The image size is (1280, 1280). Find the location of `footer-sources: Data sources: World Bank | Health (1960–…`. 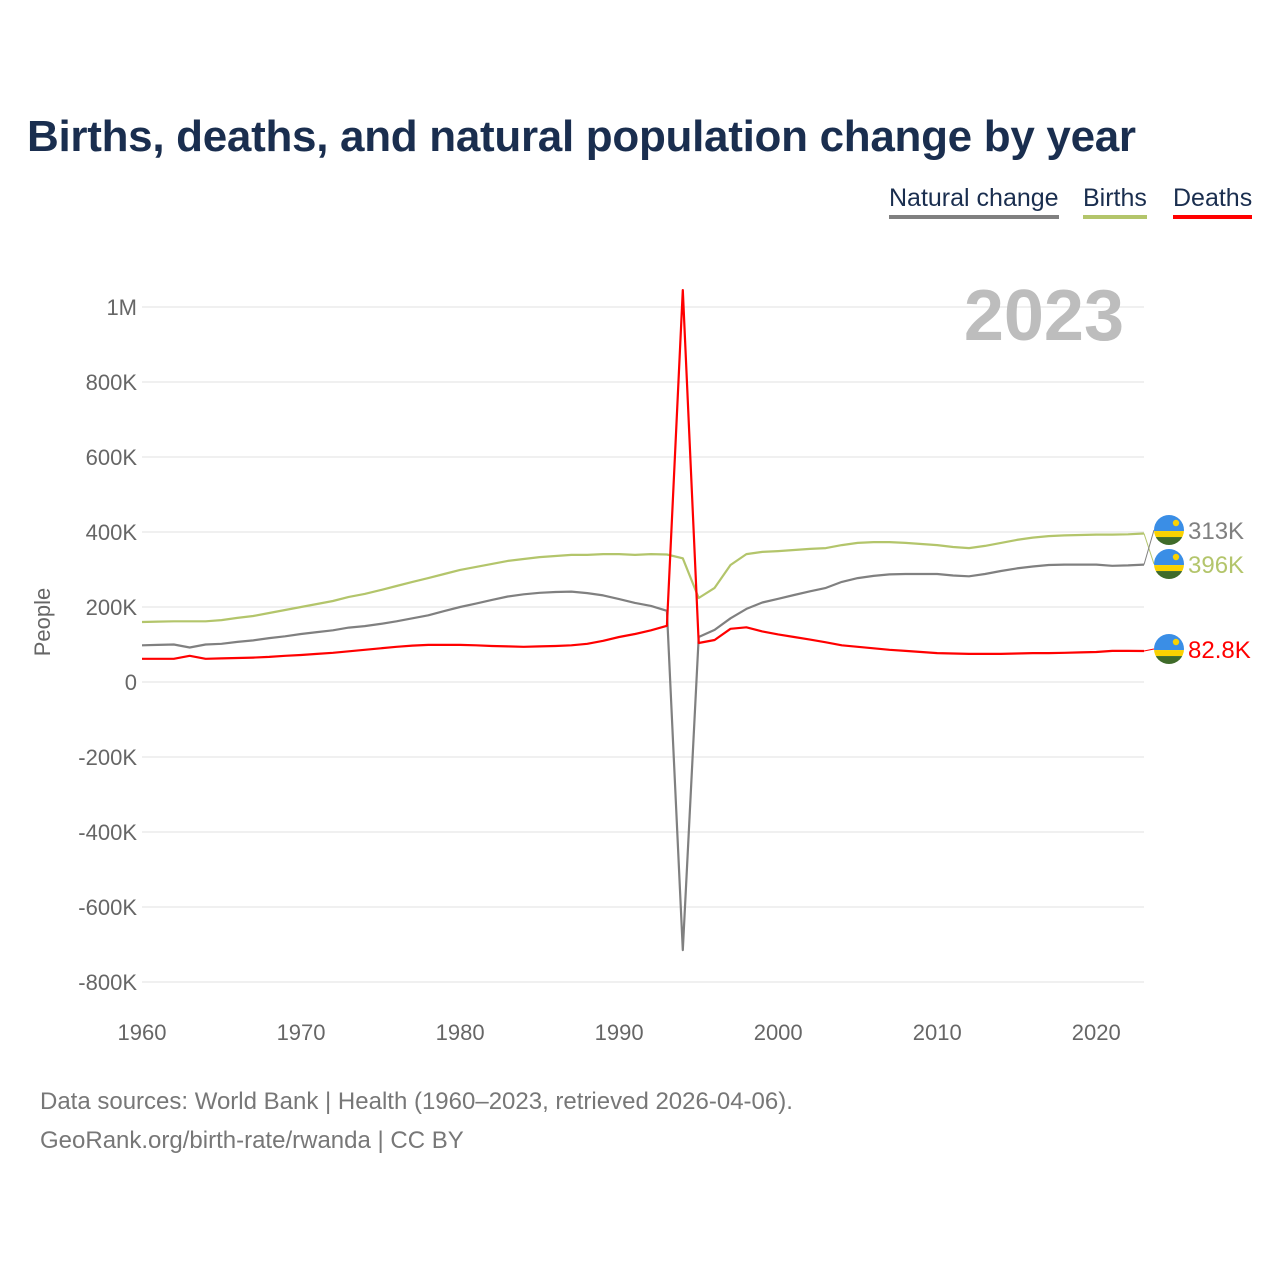

footer-sources: Data sources: World Bank | Health (1960–… is located at coordinates (416, 1101).